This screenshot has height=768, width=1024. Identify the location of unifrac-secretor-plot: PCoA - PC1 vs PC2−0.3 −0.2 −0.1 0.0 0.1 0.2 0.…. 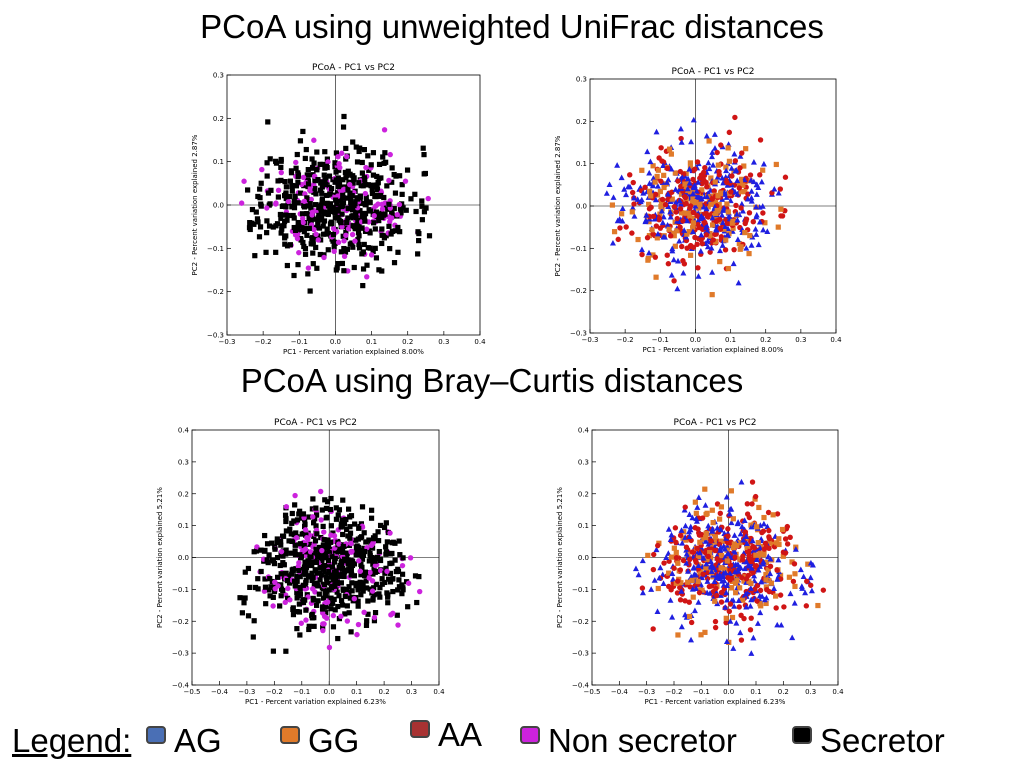
(338, 209).